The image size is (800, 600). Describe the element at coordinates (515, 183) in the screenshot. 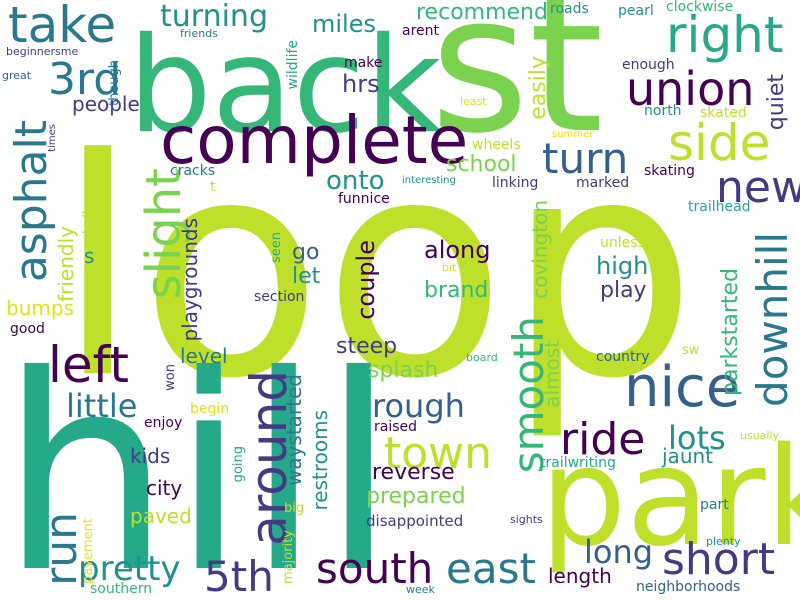

I see `word-linking: linking` at that location.